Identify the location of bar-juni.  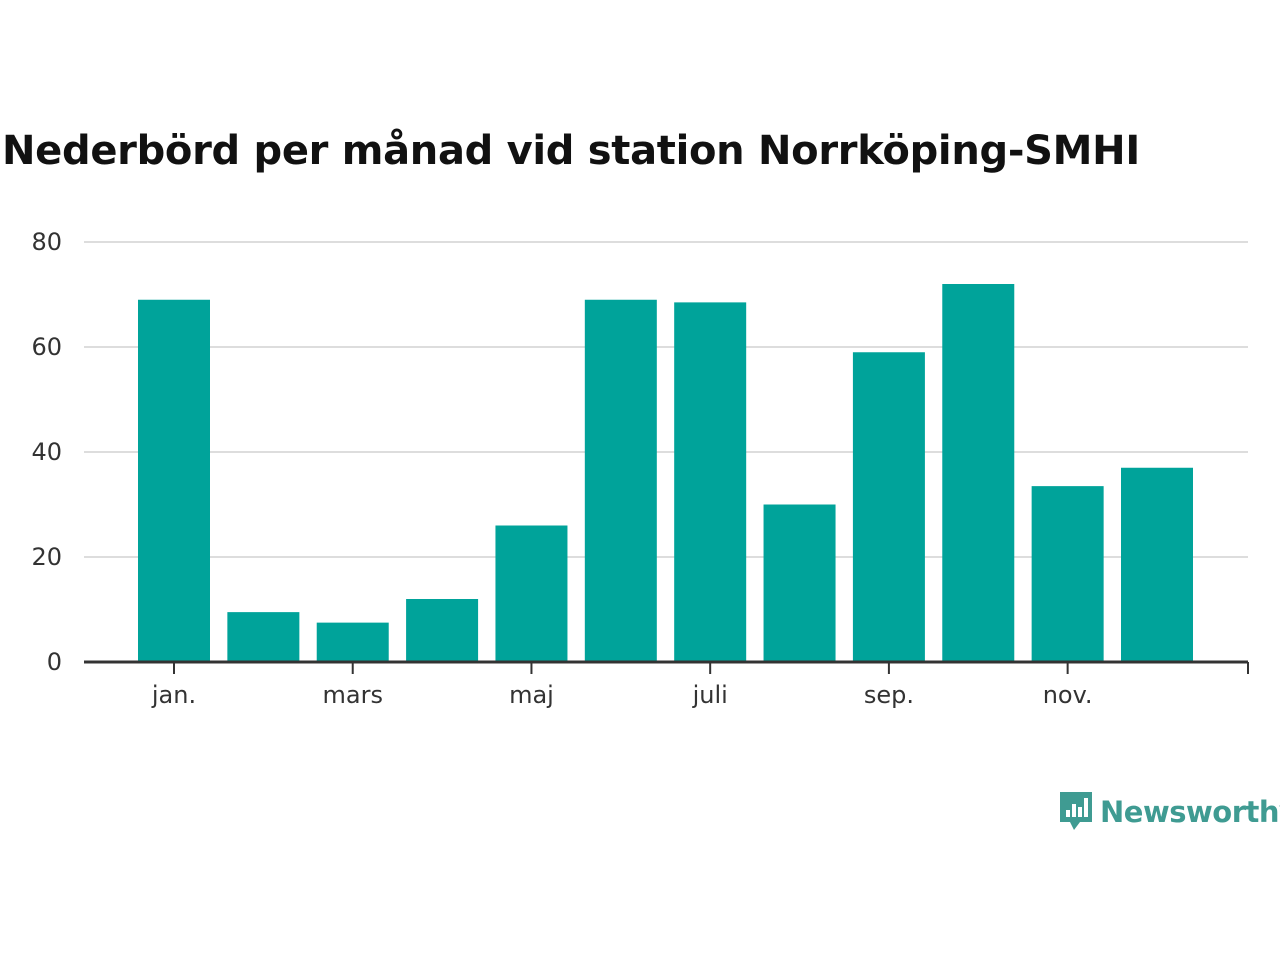
(620, 480).